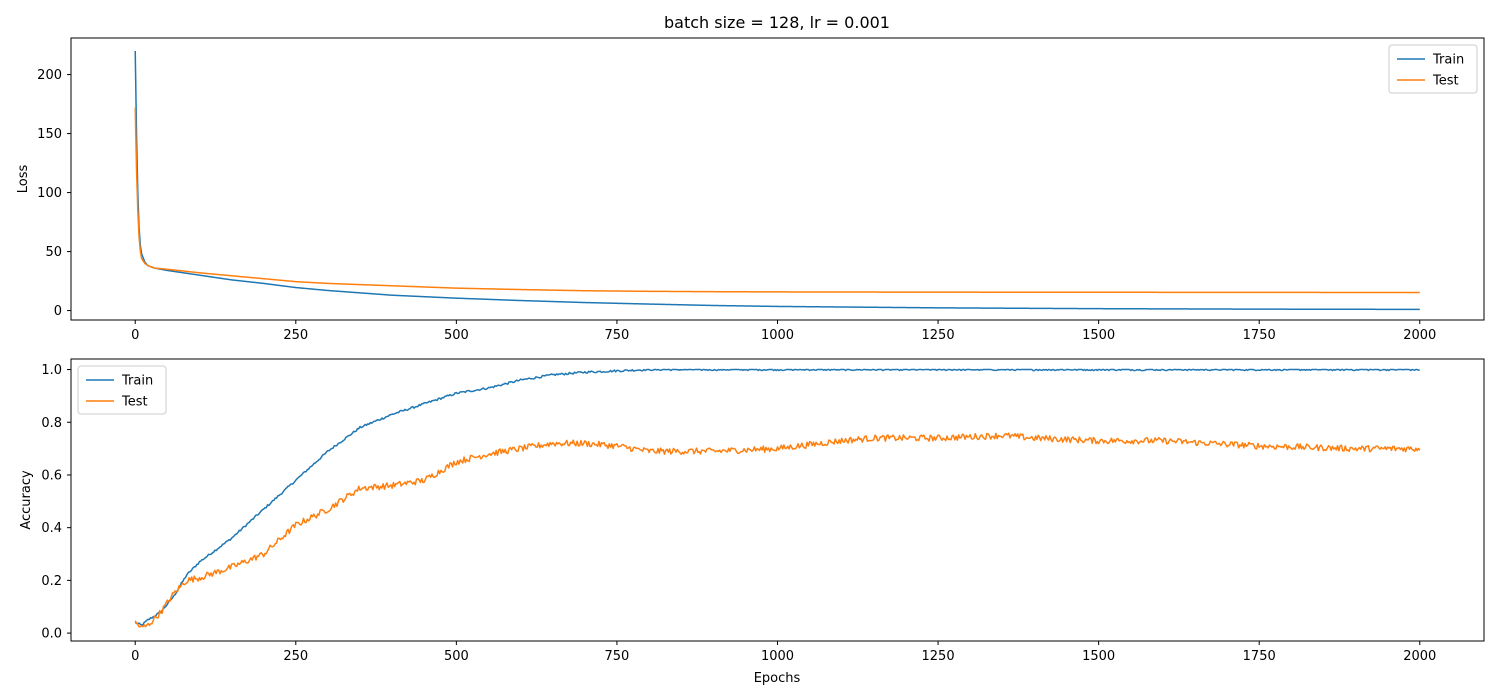 The image size is (1500, 700). What do you see at coordinates (51, 528) in the screenshot?
I see `accuracy-y-tick-label: 0.4` at bounding box center [51, 528].